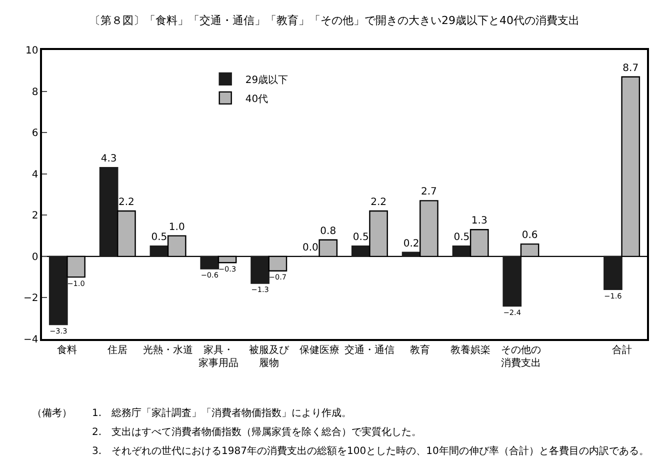 This screenshot has width=669, height=459. I want to click on y-tick-label: 6, so click(35, 134).